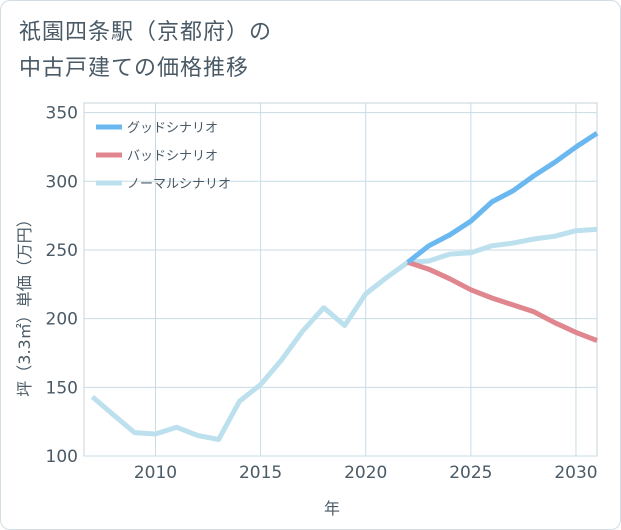 This screenshot has height=530, width=621. Describe the element at coordinates (145, 51) in the screenshot. I see `page-title: 祇園四条駅（京都府）の 中古戸建ての価格推移` at that location.